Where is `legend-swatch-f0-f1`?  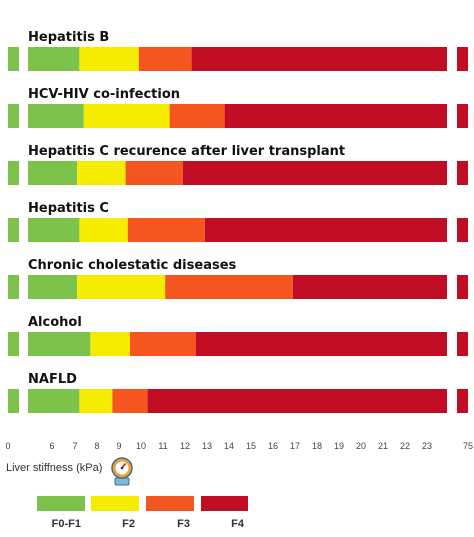
legend-swatch-f0-f1 is located at coordinates (61, 503).